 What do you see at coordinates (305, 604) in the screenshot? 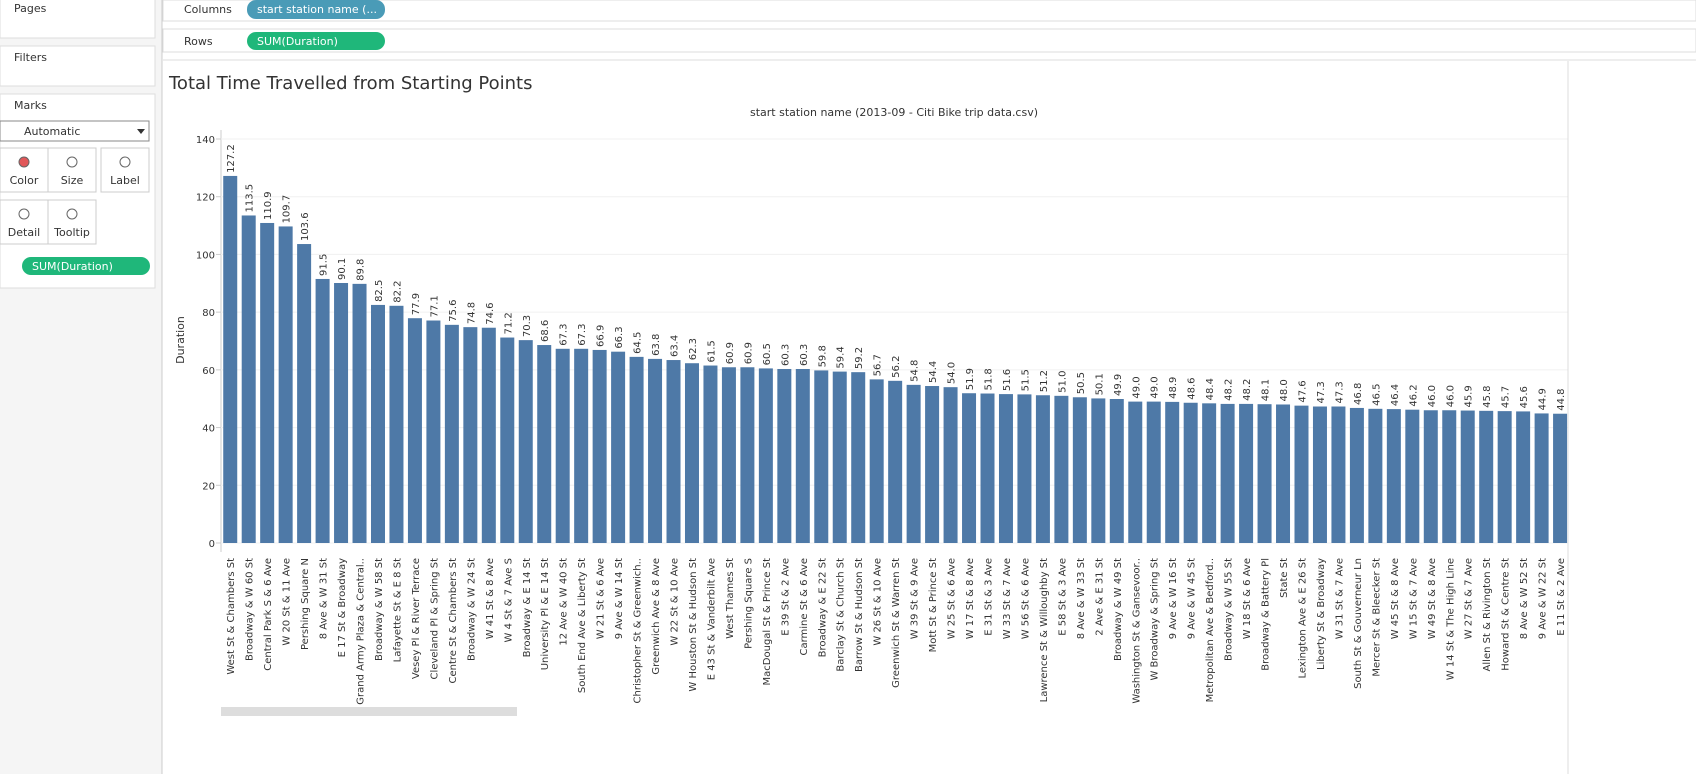
I see `x-tick-label: Pershing Square N` at bounding box center [305, 604].